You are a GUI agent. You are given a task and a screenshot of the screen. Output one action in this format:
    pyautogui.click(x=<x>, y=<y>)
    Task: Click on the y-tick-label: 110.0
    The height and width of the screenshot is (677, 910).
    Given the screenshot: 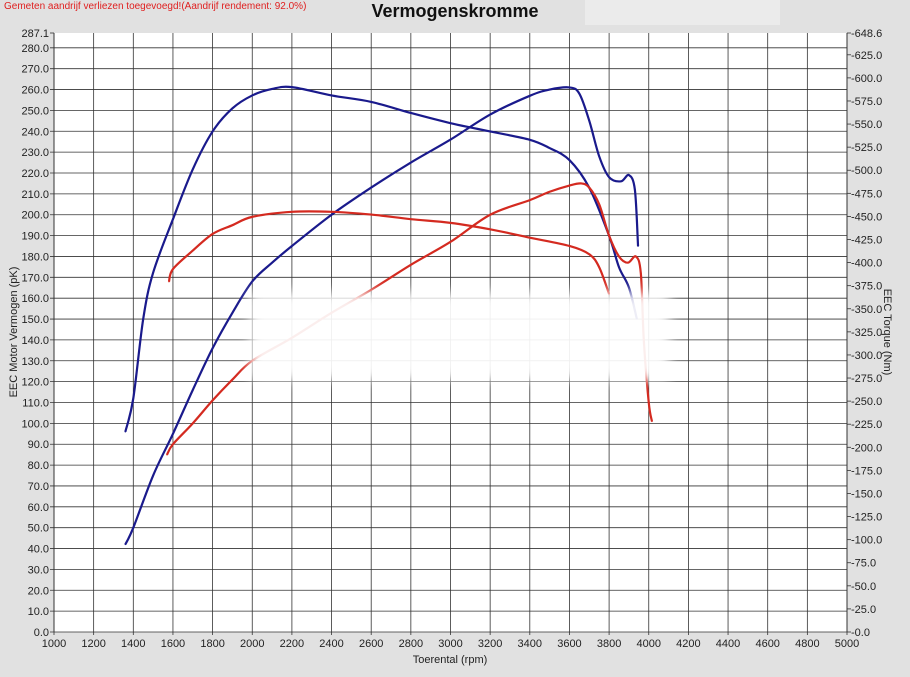 What is the action you would take?
    pyautogui.click(x=35, y=403)
    